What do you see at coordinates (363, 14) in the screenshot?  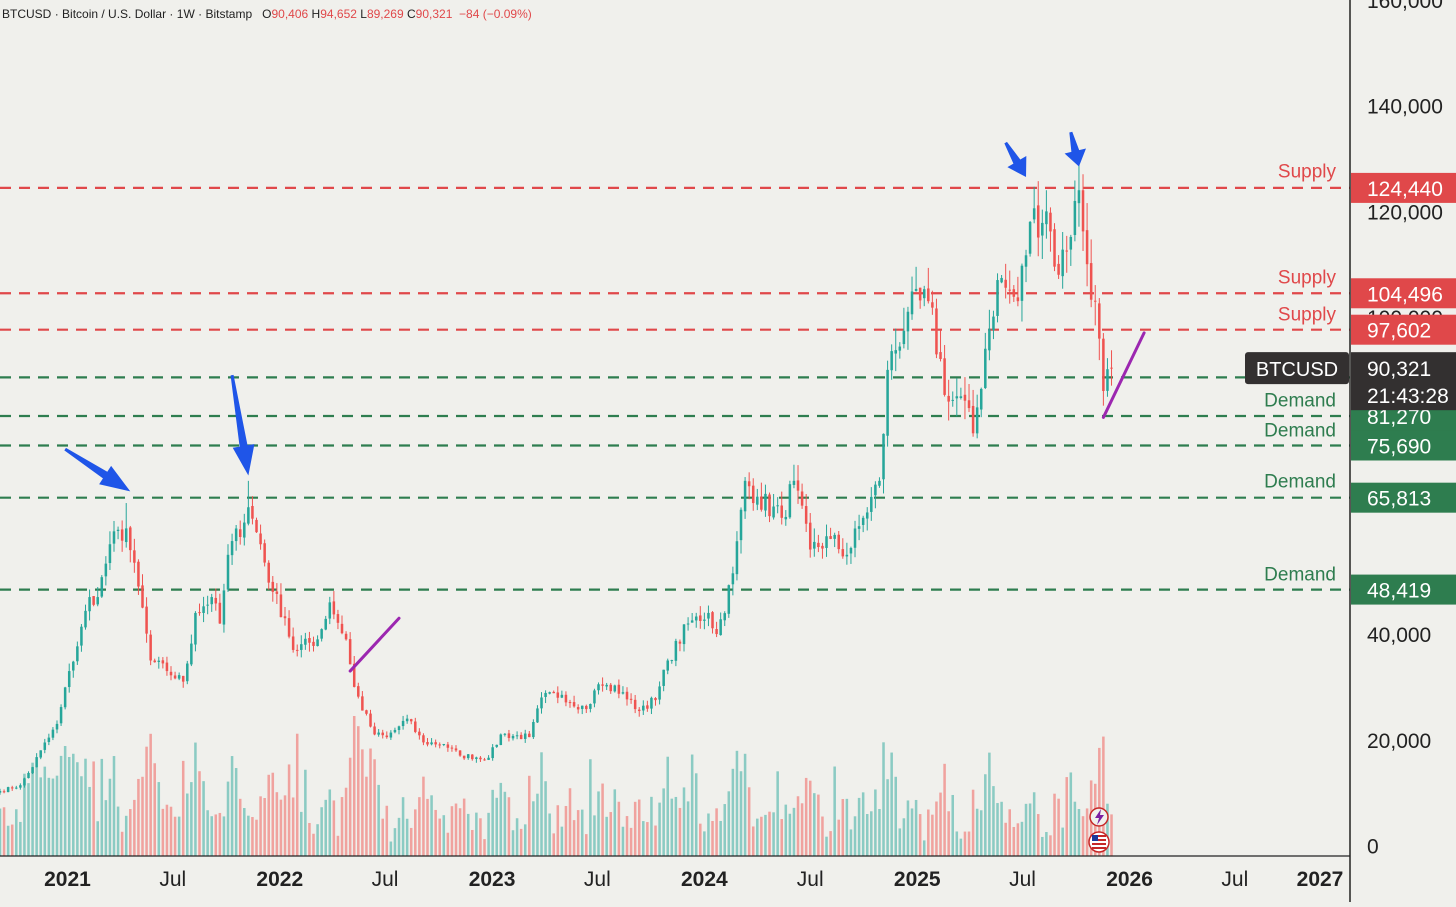 I see `low-label: L` at bounding box center [363, 14].